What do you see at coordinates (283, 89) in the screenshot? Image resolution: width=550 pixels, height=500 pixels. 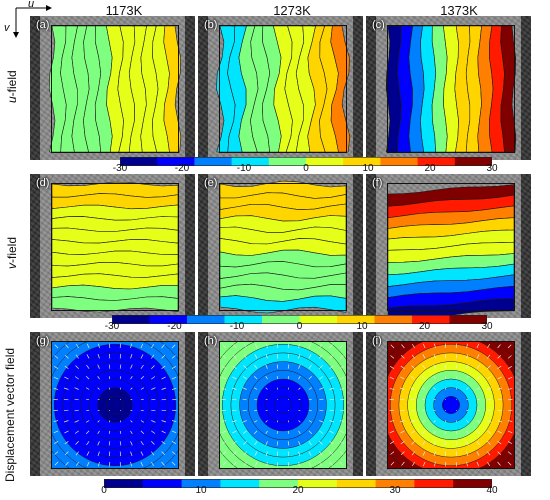 I see `u-field-1273k-map` at bounding box center [283, 89].